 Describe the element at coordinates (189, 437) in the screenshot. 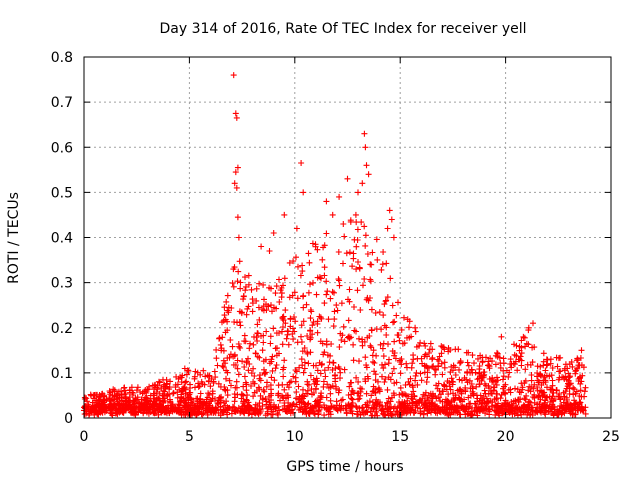

I see `x-tick-label: 5` at that location.